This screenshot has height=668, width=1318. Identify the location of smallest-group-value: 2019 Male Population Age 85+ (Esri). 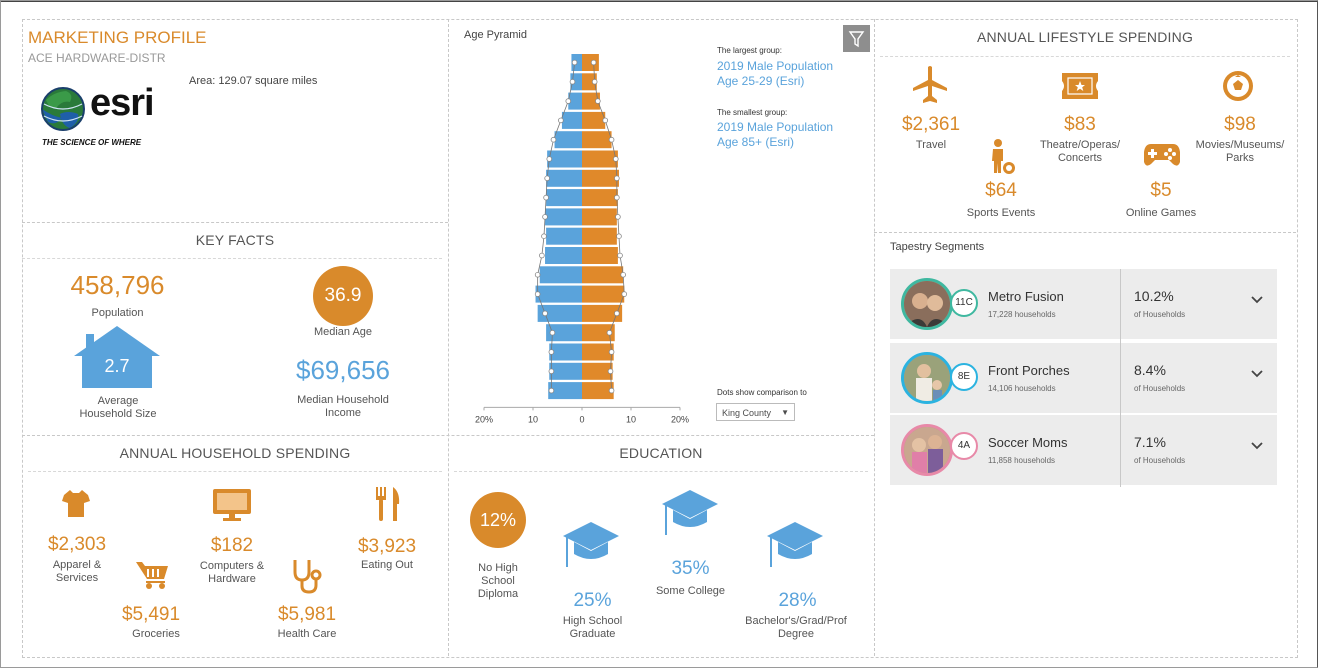
(775, 135).